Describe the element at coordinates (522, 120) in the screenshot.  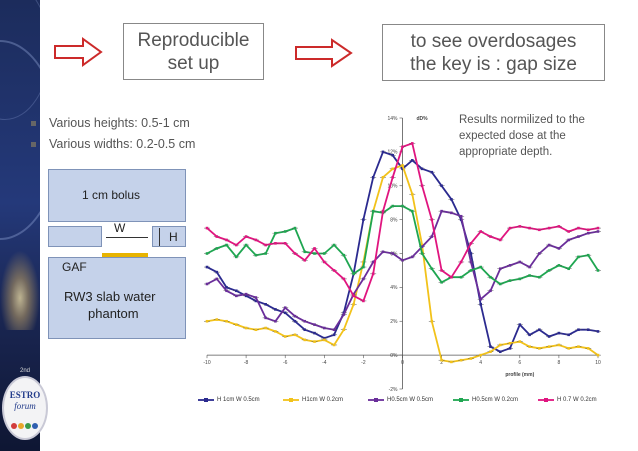
I see `note-line: Results normilized to the` at that location.